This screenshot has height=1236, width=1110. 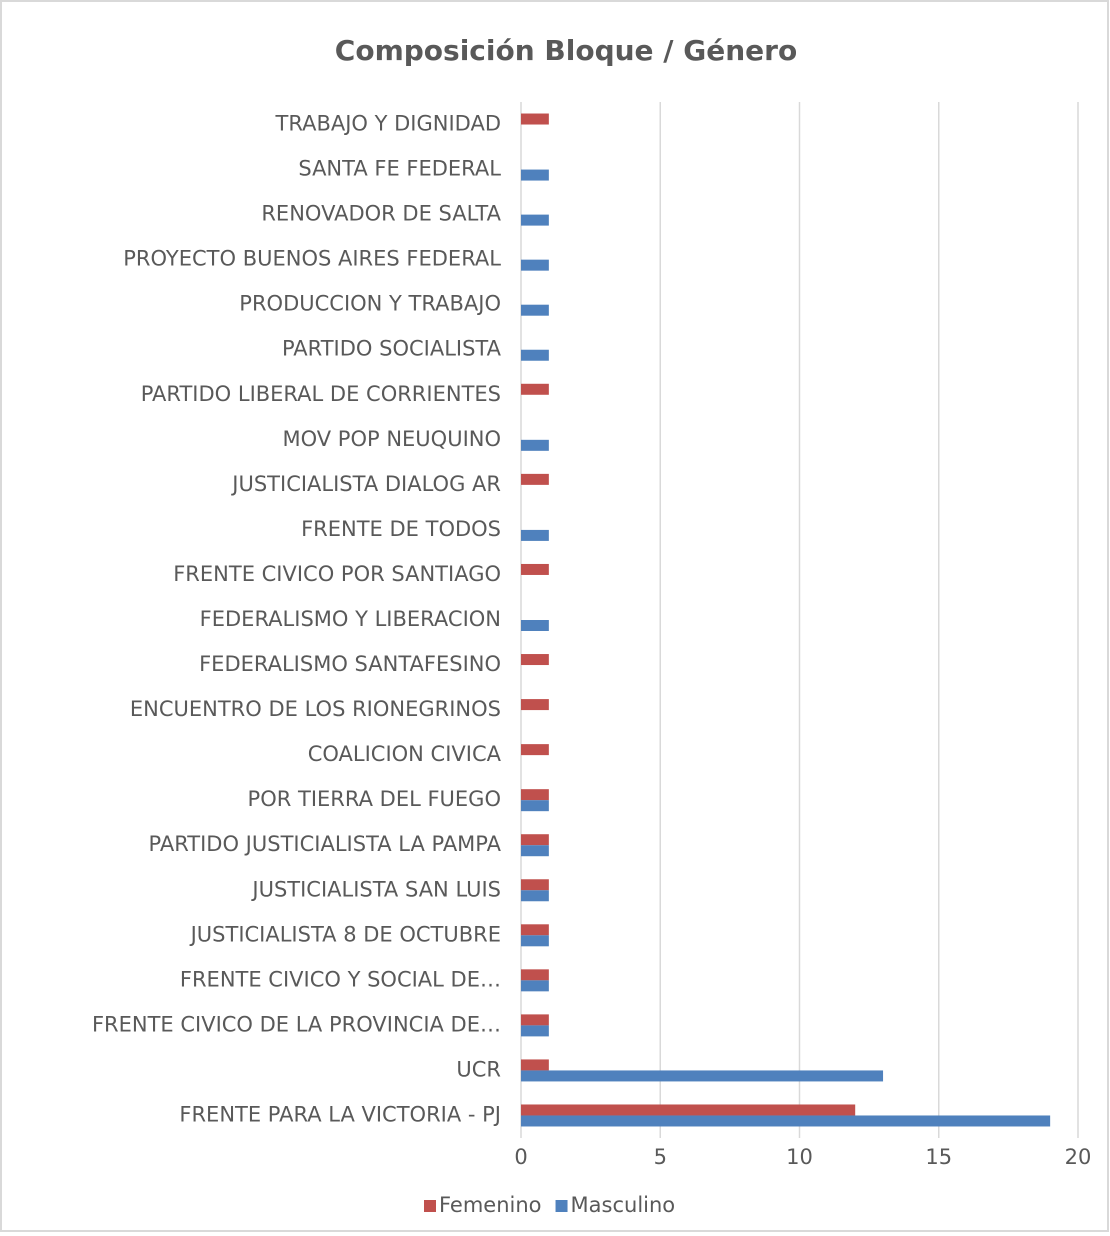 I want to click on y-tick-label: RENOVADOR DE SALTA, so click(x=381, y=214).